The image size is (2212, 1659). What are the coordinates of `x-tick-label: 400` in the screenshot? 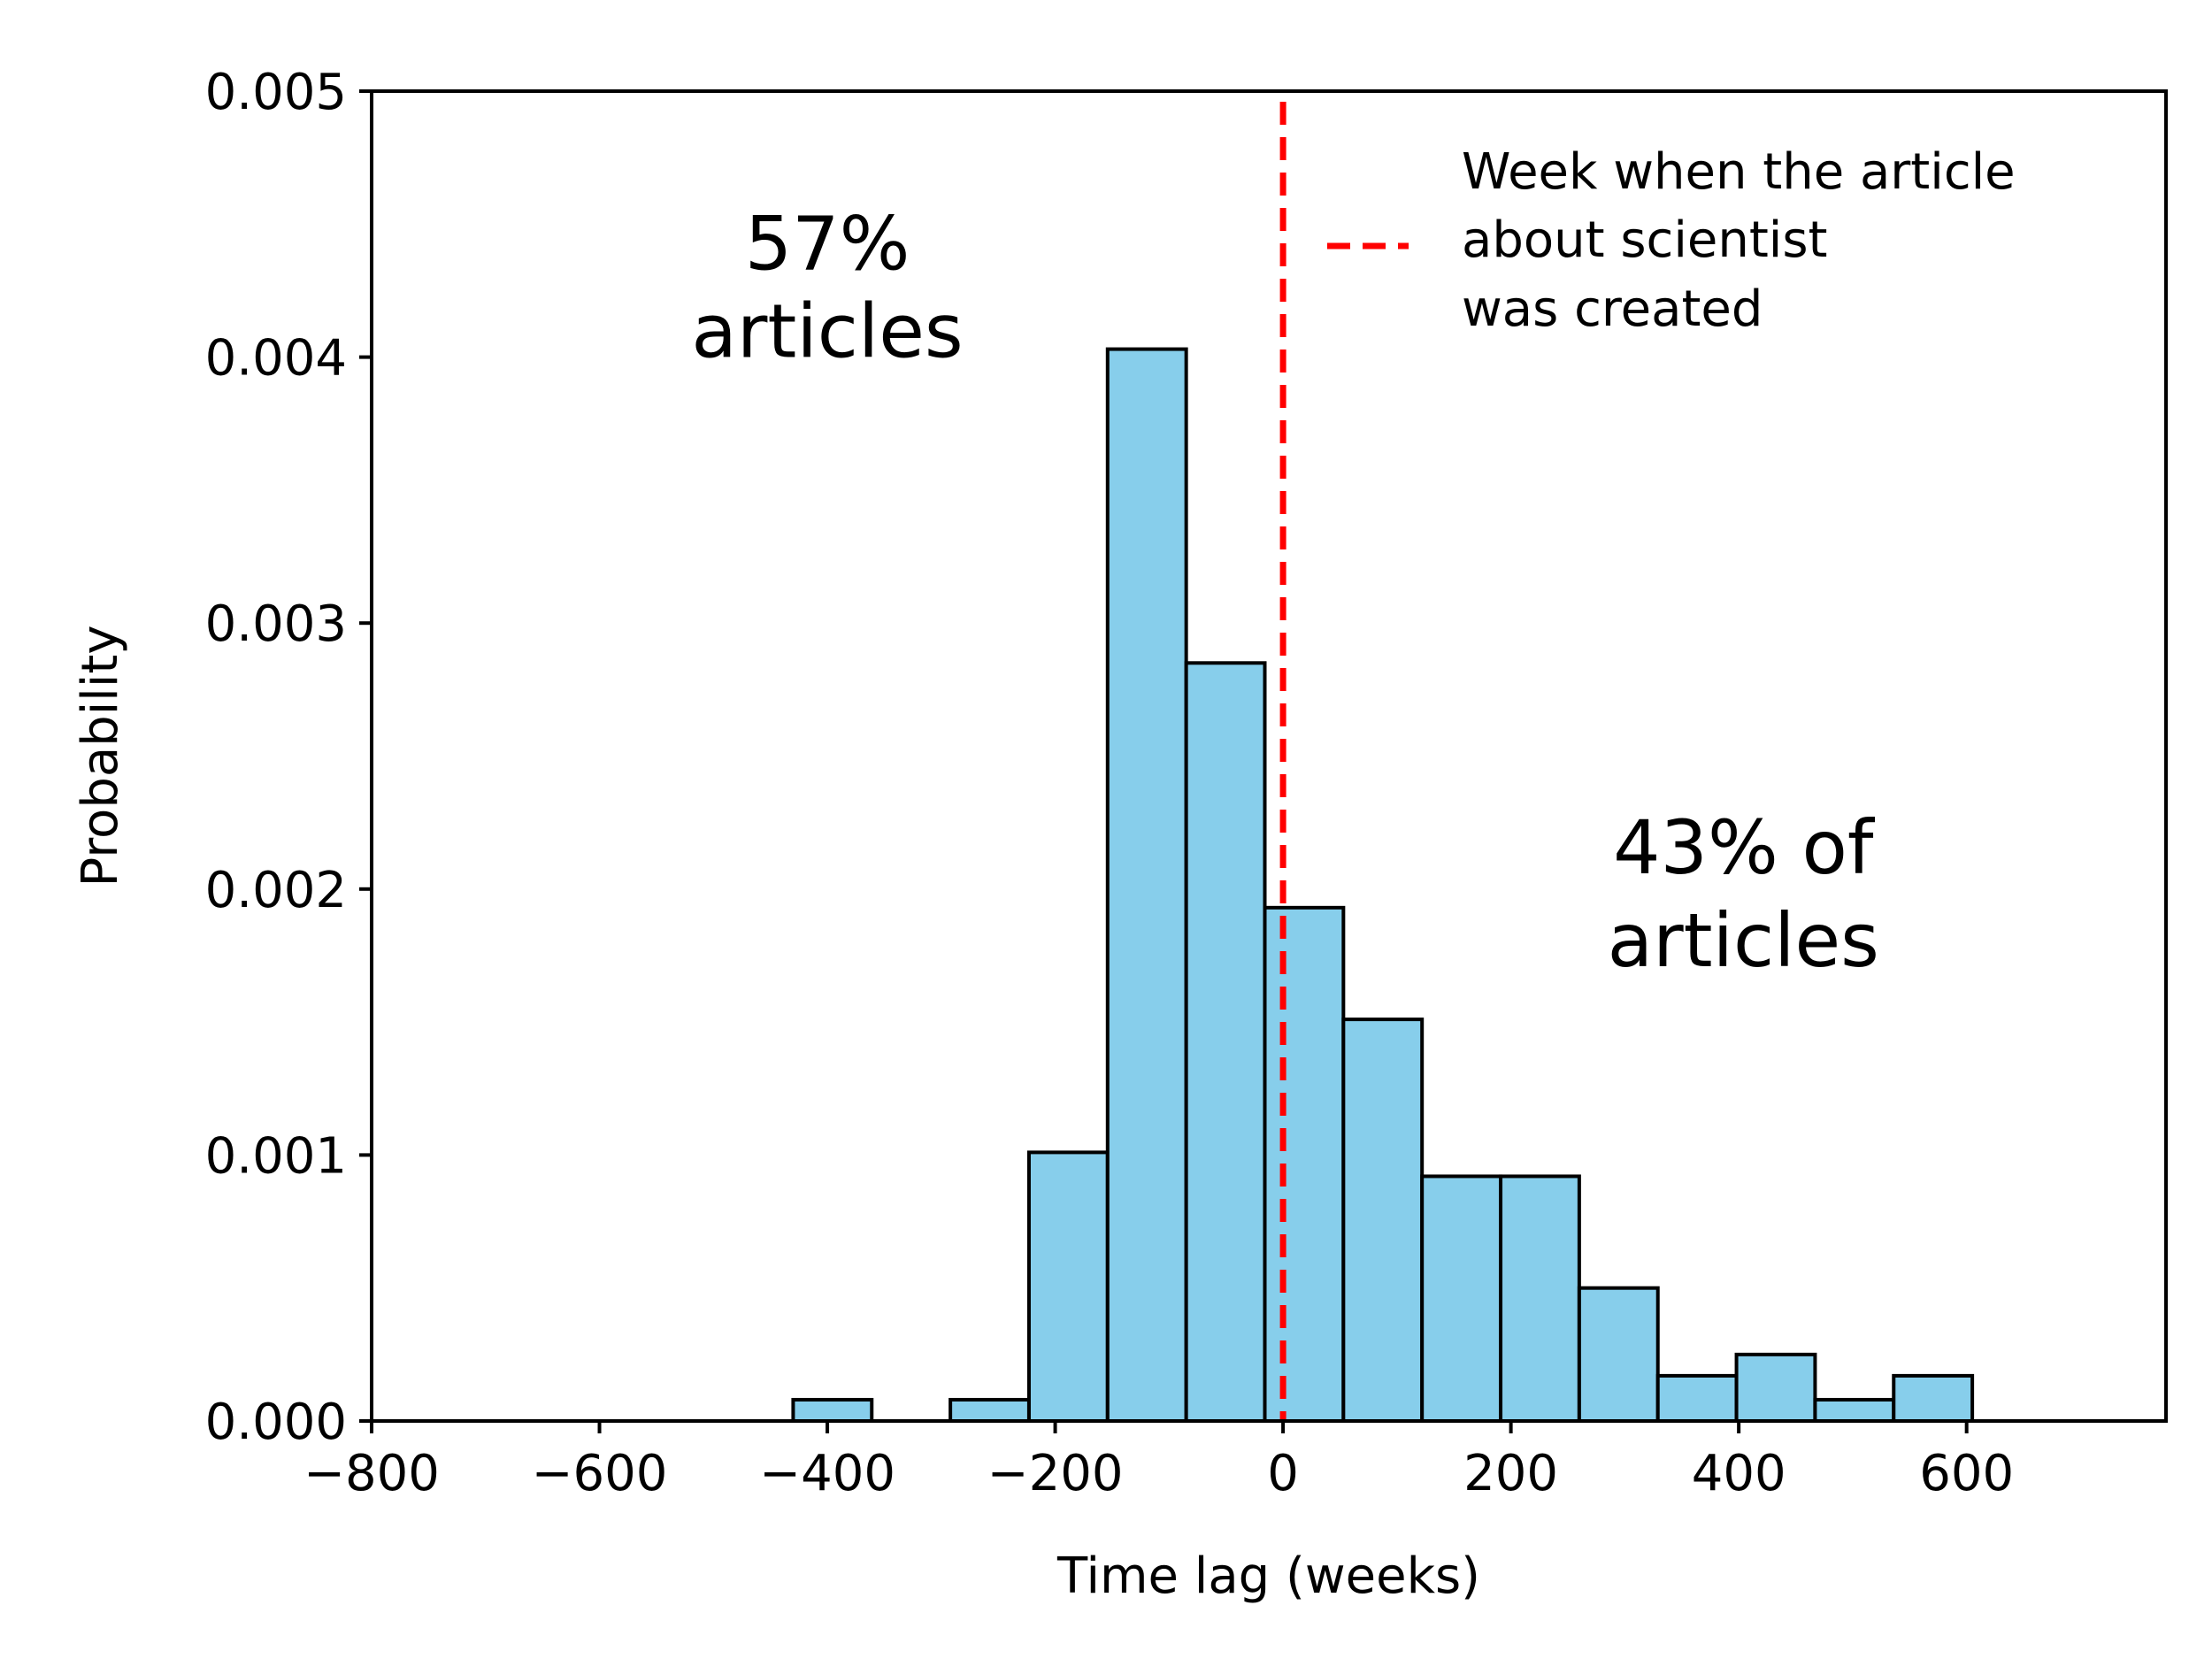 It's located at (1739, 1473).